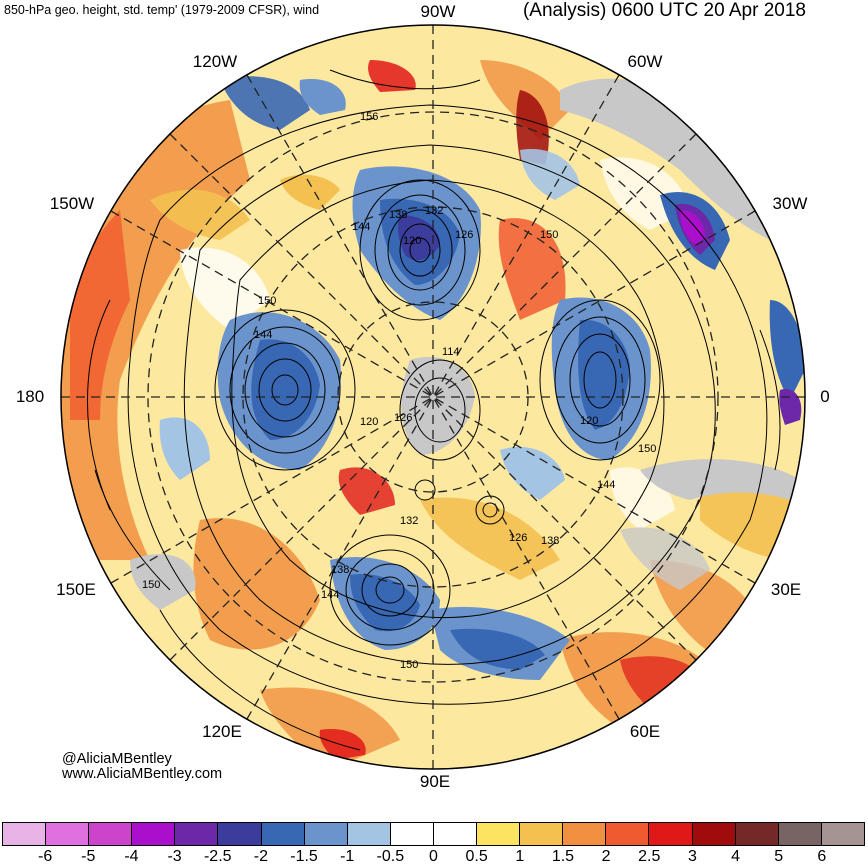  I want to click on lon-label-90e: 90E, so click(435, 781).